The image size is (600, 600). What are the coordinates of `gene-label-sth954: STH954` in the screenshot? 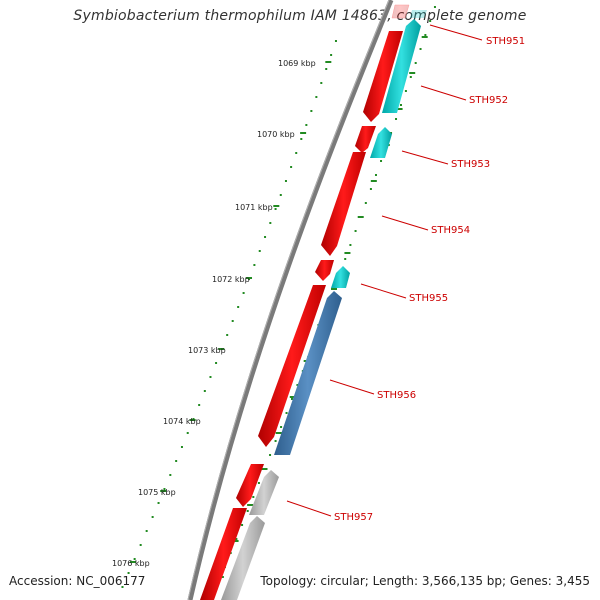 It's located at (450, 230).